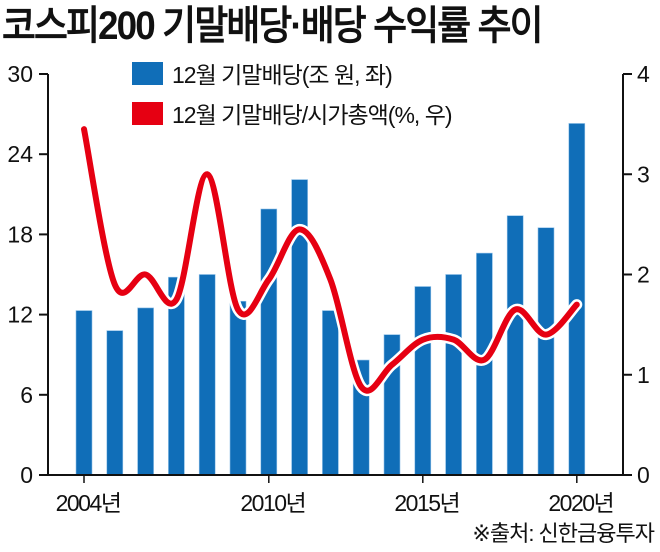 This screenshot has width=660, height=552. Describe the element at coordinates (145, 391) in the screenshot. I see `bar-2006` at that location.